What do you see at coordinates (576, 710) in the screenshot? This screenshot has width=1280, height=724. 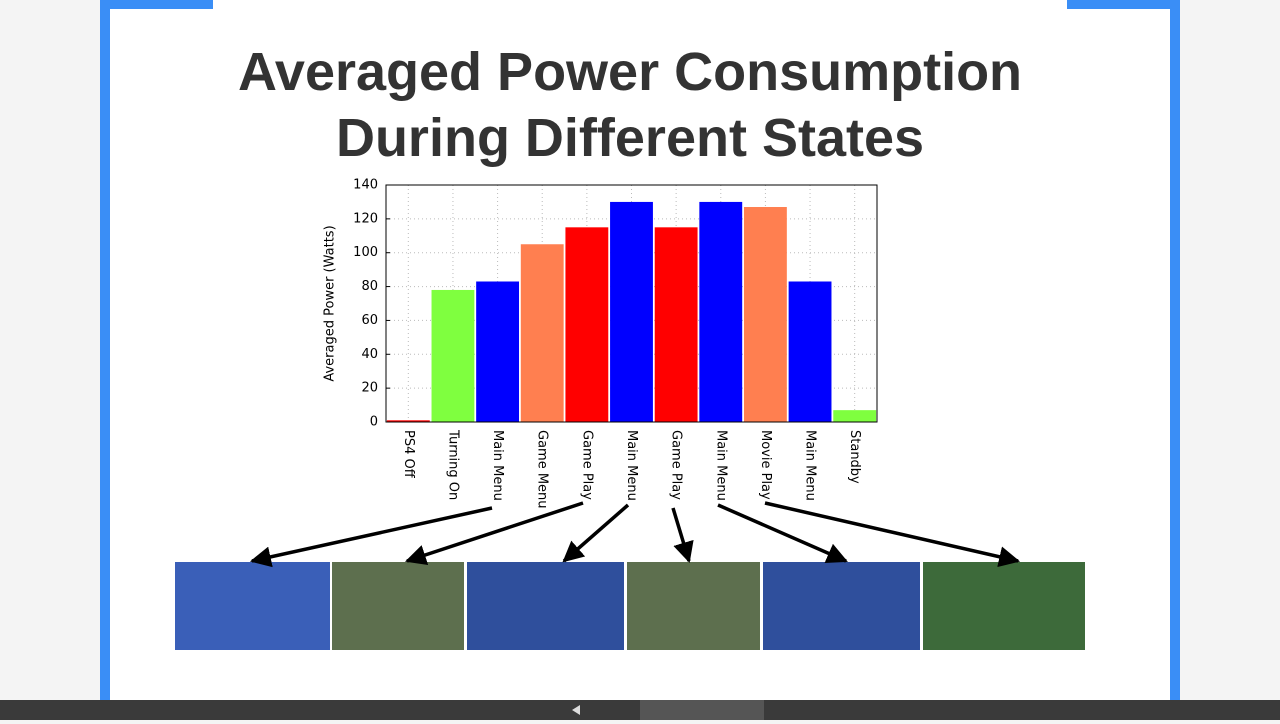 I see `prev-button` at bounding box center [576, 710].